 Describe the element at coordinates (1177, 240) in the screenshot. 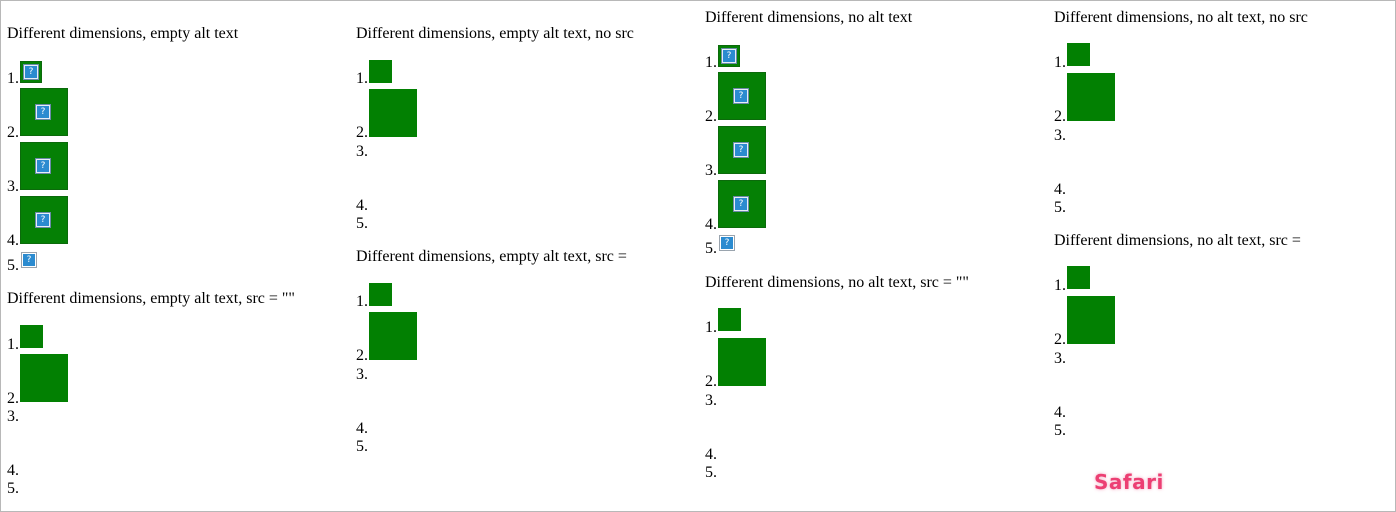

I see `section-title: Different dimensions, no alt text, src =` at that location.